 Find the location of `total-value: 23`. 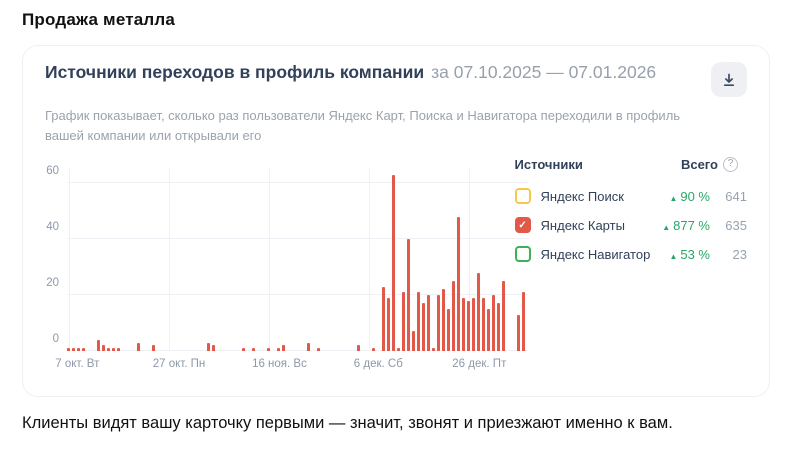

total-value: 23 is located at coordinates (739, 254).